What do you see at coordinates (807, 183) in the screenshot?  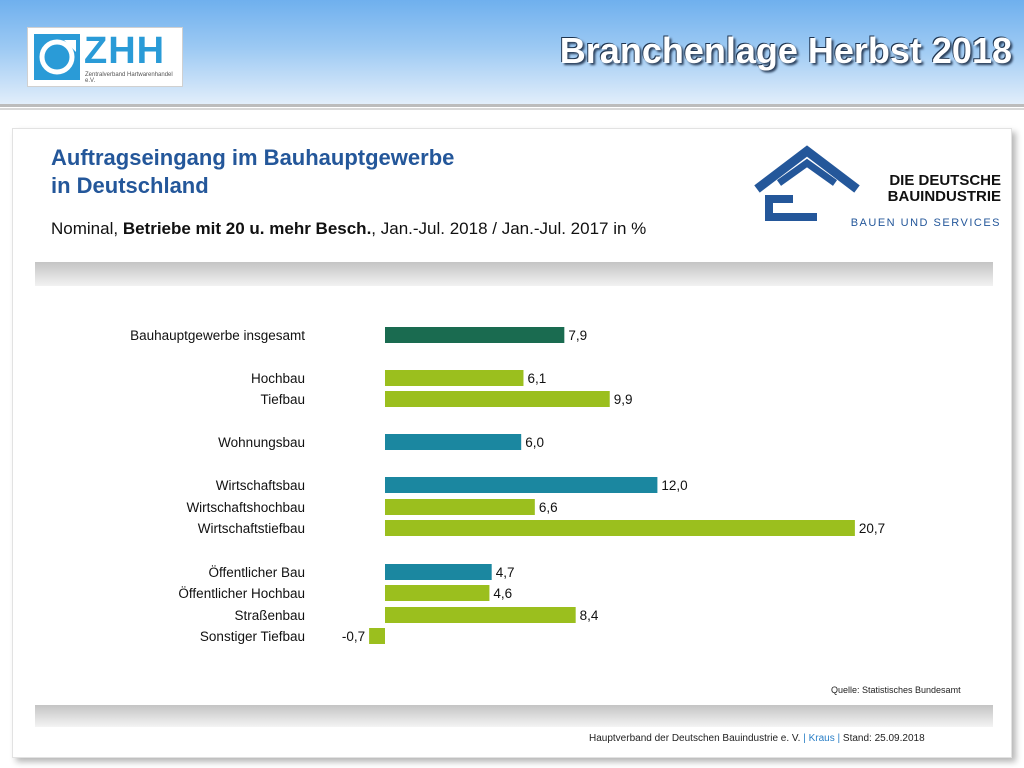 I see `house-icon` at bounding box center [807, 183].